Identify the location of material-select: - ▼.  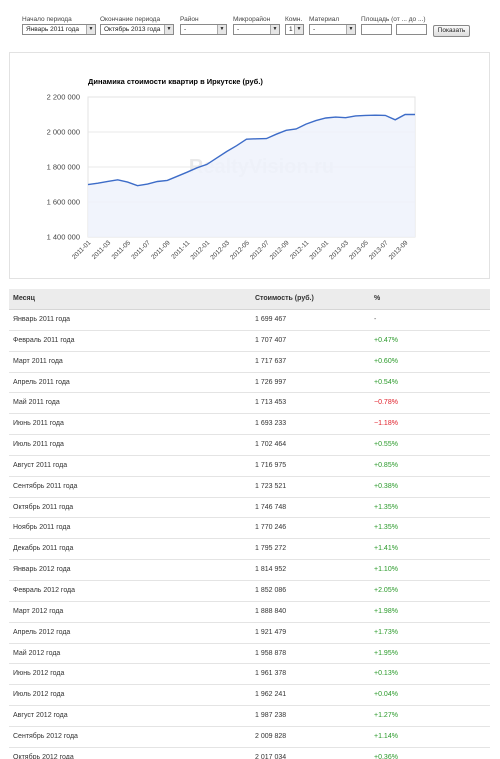
(332, 29).